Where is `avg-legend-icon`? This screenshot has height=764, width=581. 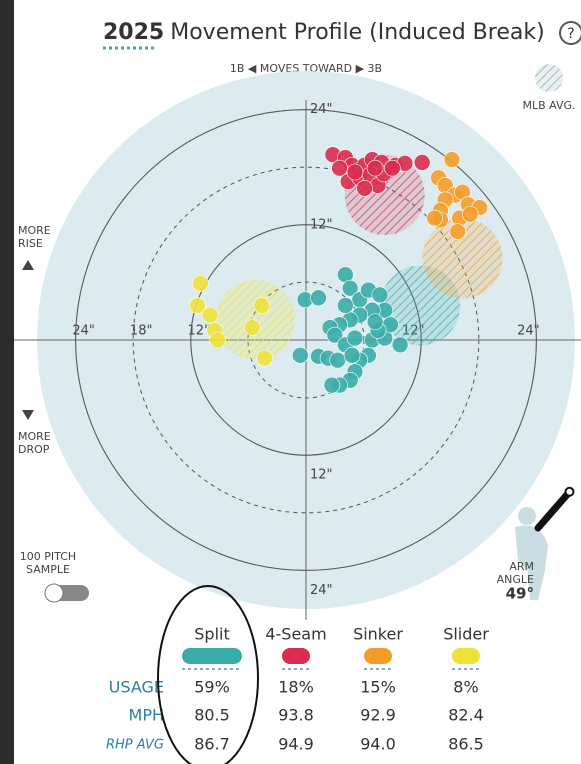
avg-legend-icon is located at coordinates (549, 78).